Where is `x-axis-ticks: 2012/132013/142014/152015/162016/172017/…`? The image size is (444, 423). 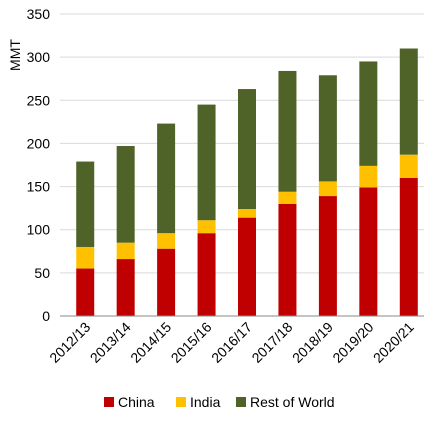 x-axis-ticks: 2012/132013/142014/152015/162016/172017/… is located at coordinates (231, 342).